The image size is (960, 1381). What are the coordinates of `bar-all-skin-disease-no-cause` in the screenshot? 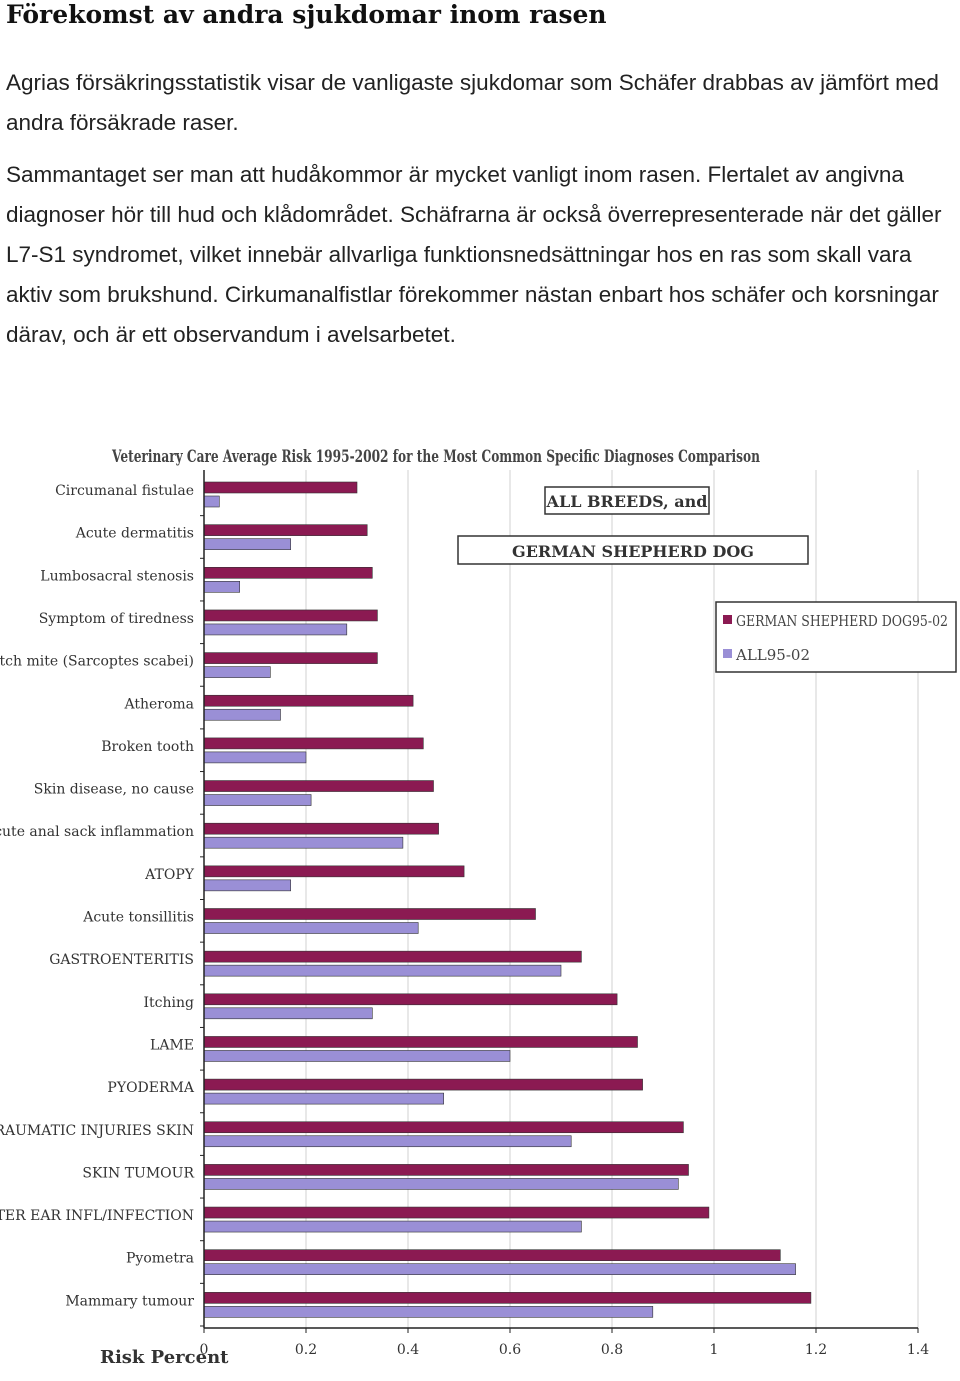 It's located at (257, 800).